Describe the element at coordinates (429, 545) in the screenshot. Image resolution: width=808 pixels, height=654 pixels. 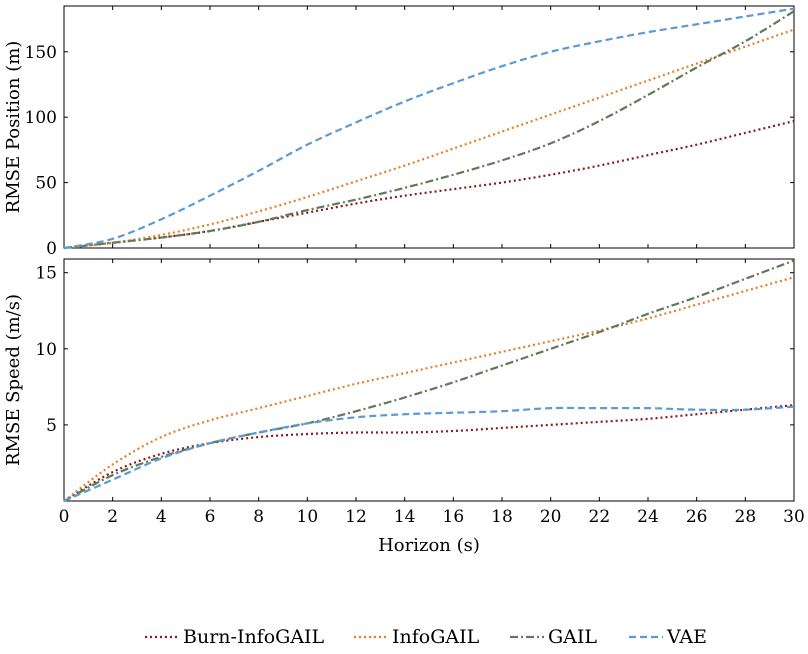
I see `x-axis-label: Horizon (s)` at that location.